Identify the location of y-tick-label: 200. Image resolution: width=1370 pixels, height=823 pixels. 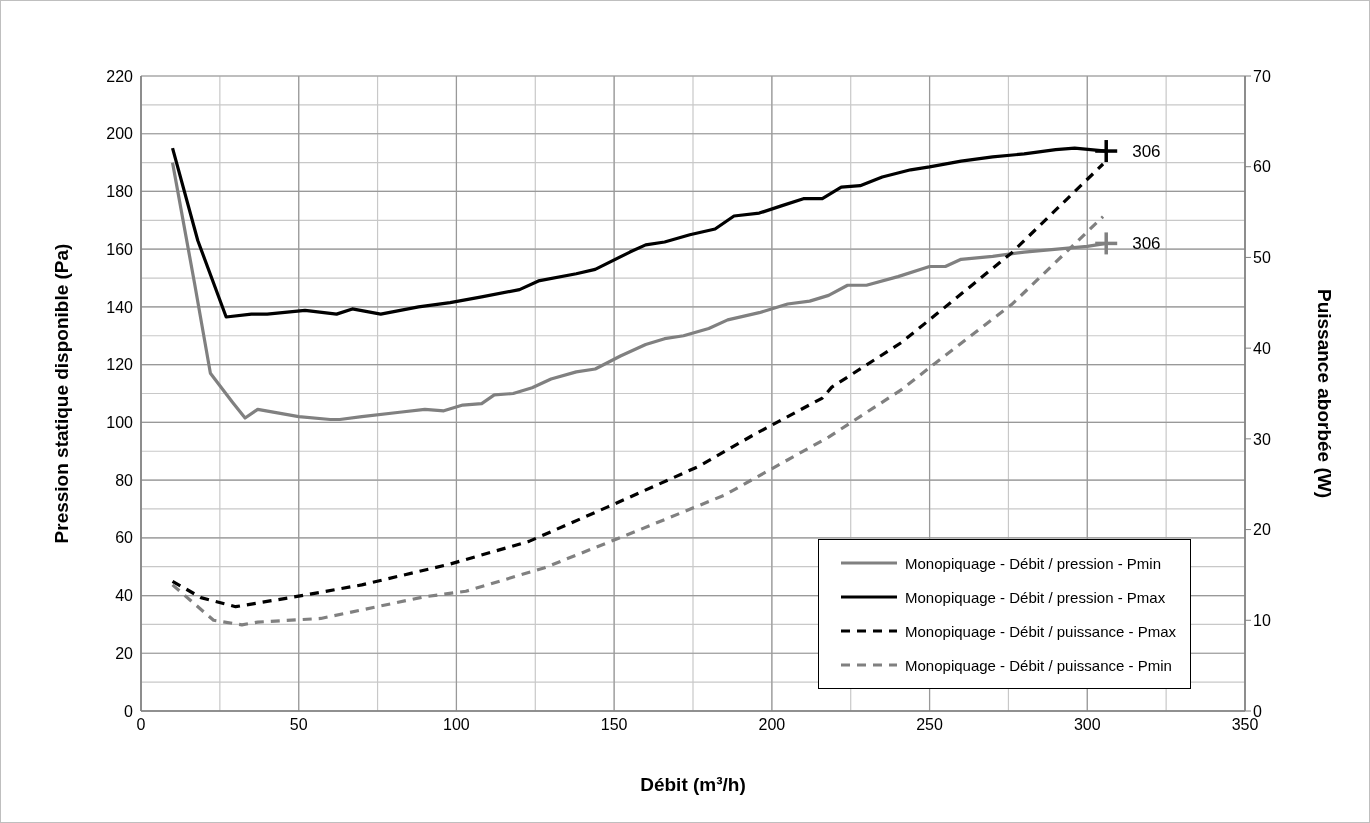
(120, 134).